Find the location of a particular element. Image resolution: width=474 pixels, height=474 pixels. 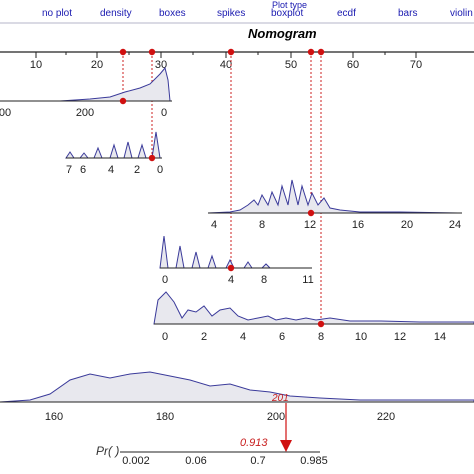

row3-distribution: 4 8 12 16 20 24 is located at coordinates (334, 205).